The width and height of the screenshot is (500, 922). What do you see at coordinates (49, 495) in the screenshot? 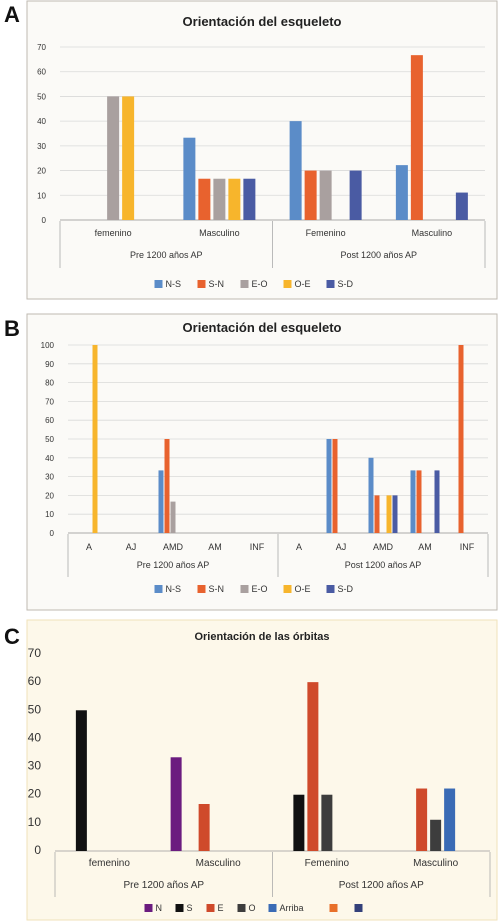
I see `y-tick-label: 20` at bounding box center [49, 495].